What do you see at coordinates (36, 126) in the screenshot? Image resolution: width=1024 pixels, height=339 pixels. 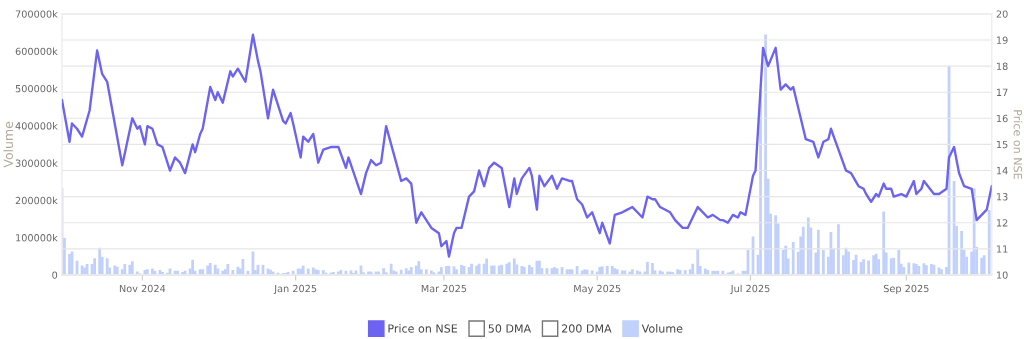 I see `y-tick-label: 400000k` at bounding box center [36, 126].